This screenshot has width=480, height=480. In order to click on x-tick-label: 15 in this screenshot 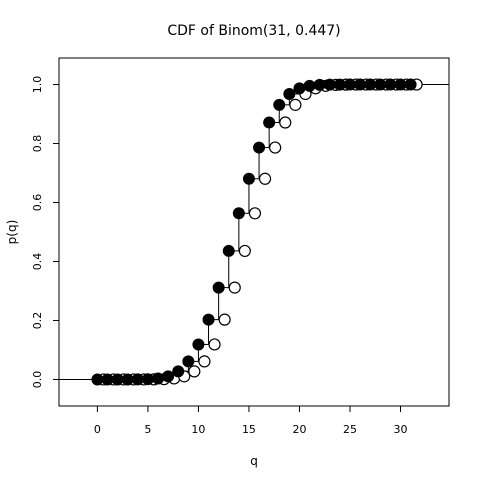, I will do `click(249, 429)`.